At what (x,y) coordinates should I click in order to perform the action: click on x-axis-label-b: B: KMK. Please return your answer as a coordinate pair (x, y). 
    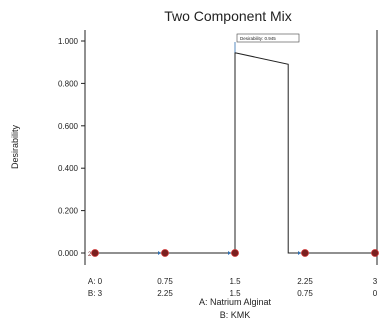
    Looking at the image, I should click on (235, 315).